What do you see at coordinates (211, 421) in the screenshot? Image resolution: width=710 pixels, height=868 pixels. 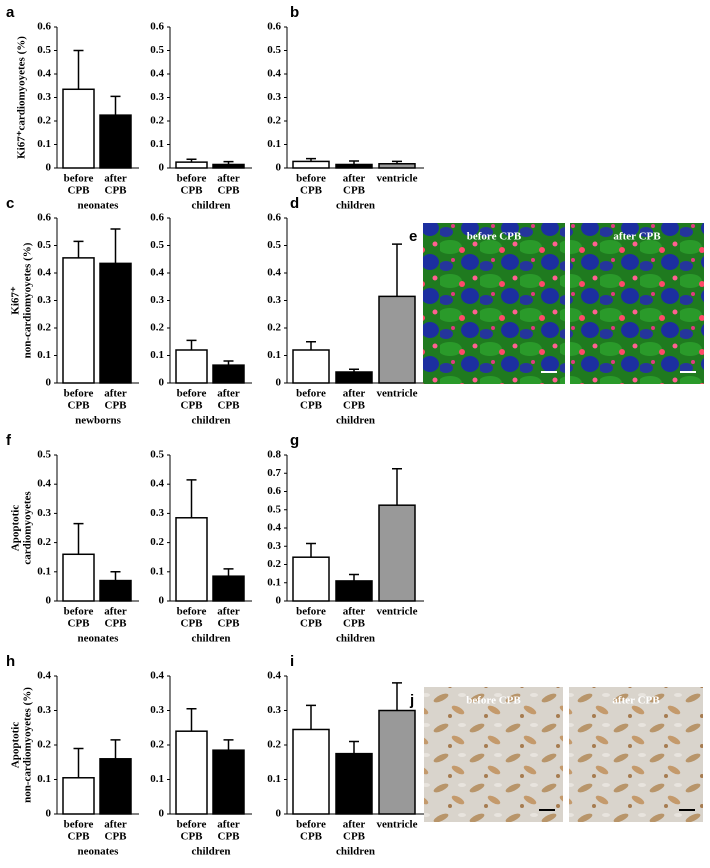 I see `group-label: children` at bounding box center [211, 421].